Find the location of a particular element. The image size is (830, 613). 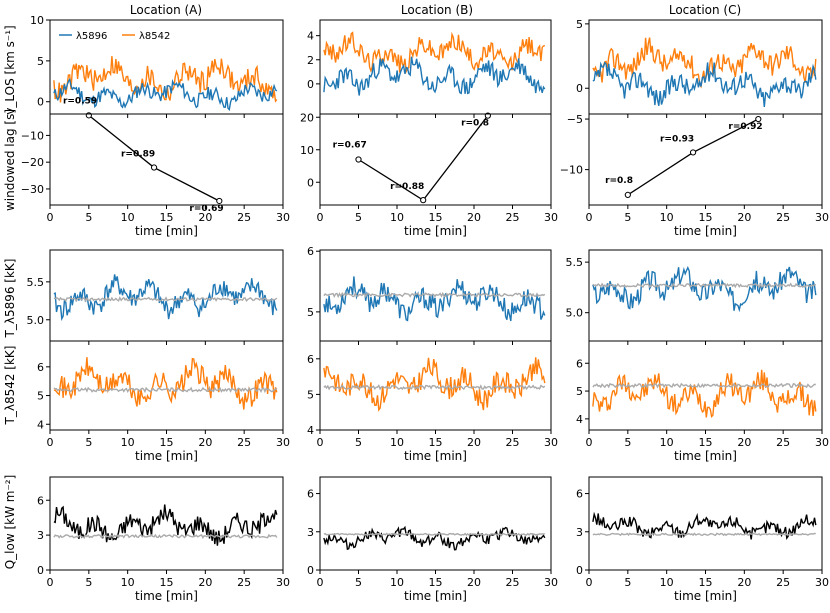

panel-t8542-0: 4 5 6 0 5 10 15 20 25 30 time [min] is located at coordinates (163, 401).